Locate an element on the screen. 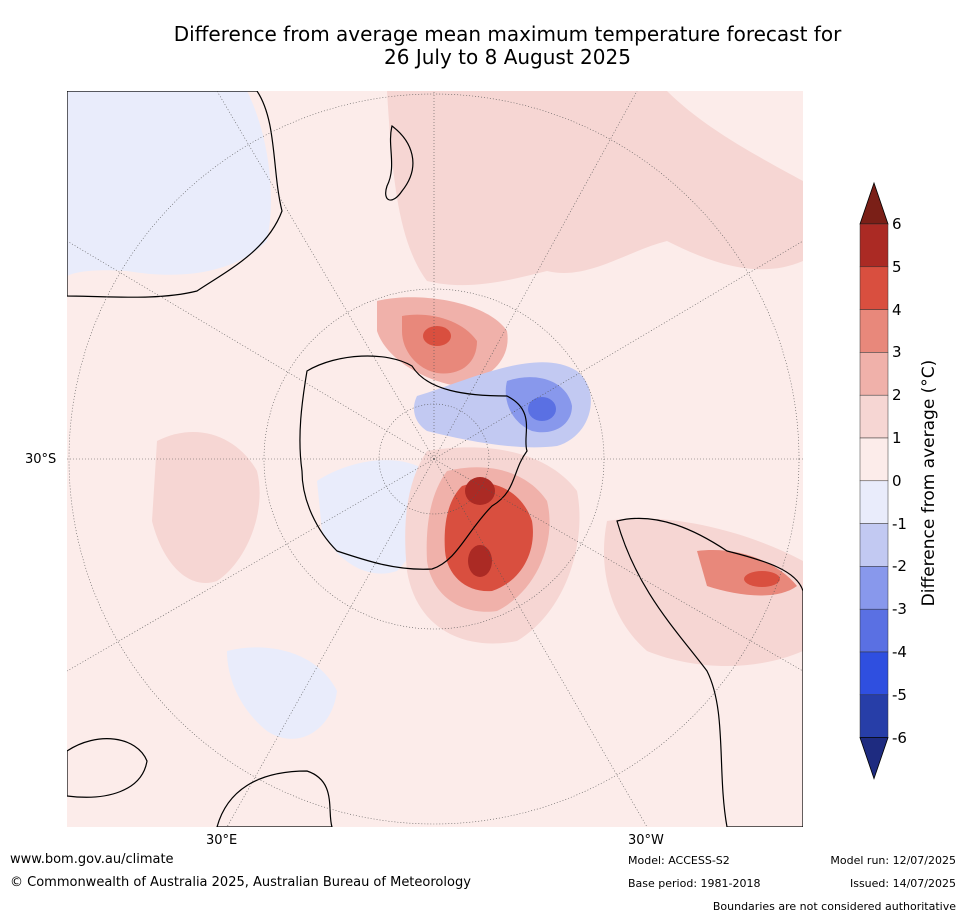 This screenshot has width=965, height=919. colorbar-tick-label: 4 is located at coordinates (897, 309).